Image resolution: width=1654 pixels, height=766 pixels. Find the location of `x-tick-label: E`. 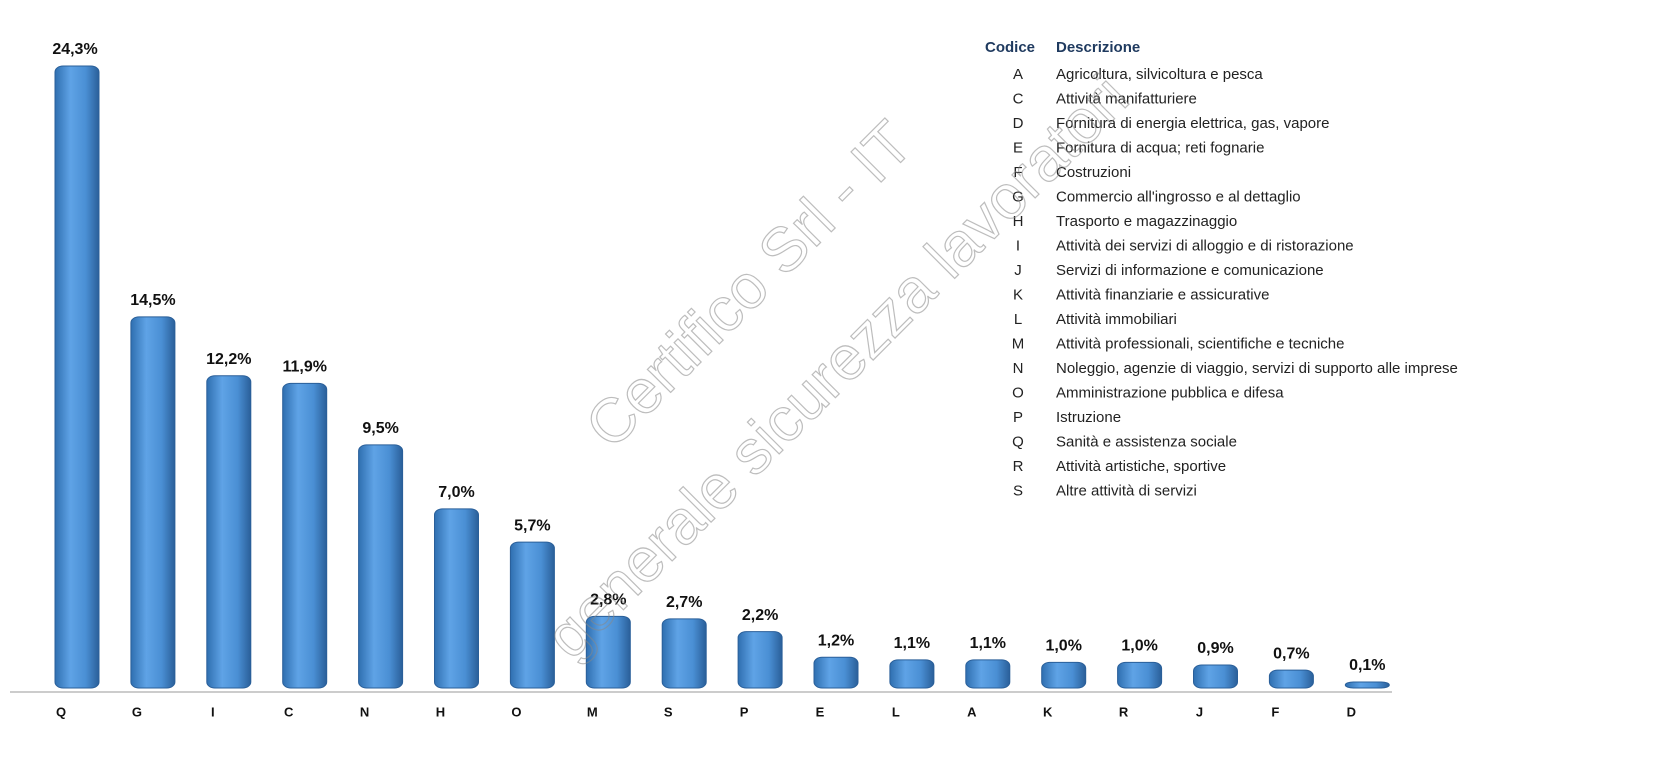

x-tick-label: E is located at coordinates (820, 711).